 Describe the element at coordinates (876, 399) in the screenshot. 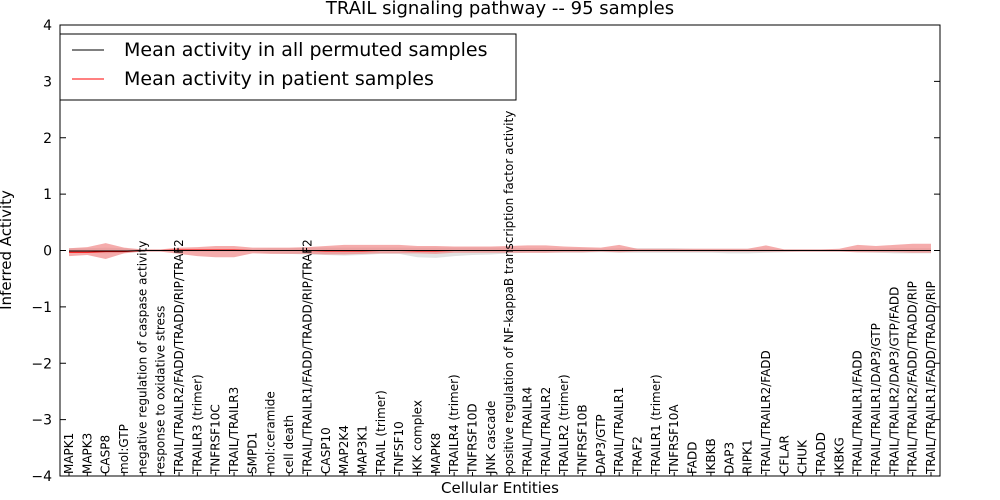

I see `x-tick-label: TRAIL/TRAILR1/DAP3/GTP` at that location.